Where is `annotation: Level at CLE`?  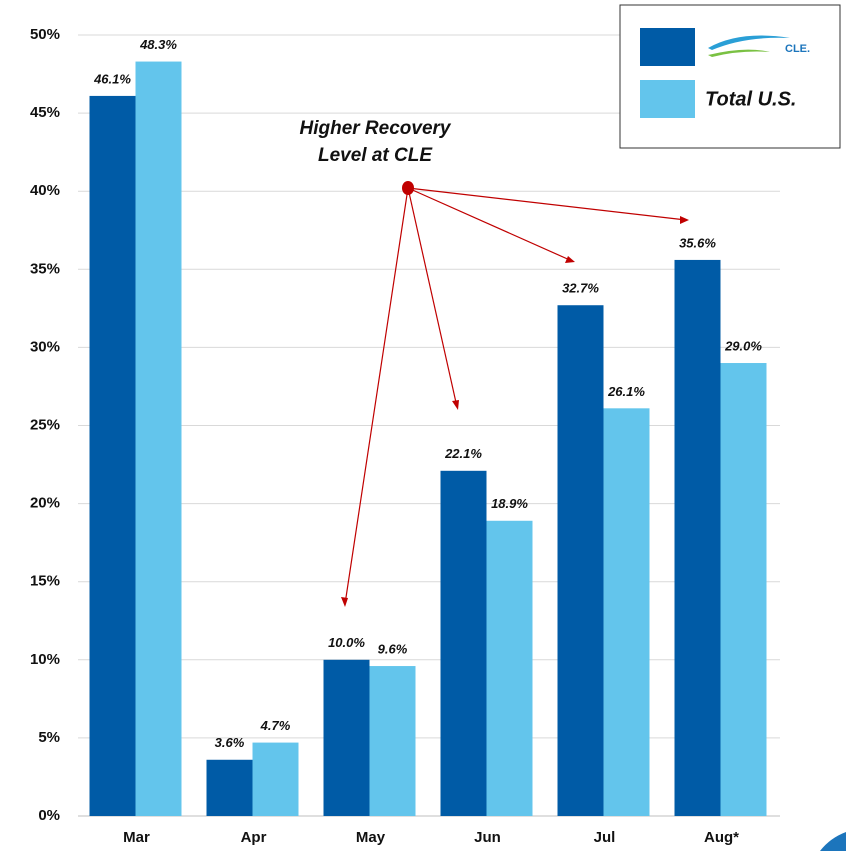 annotation: Level at CLE is located at coordinates (375, 155).